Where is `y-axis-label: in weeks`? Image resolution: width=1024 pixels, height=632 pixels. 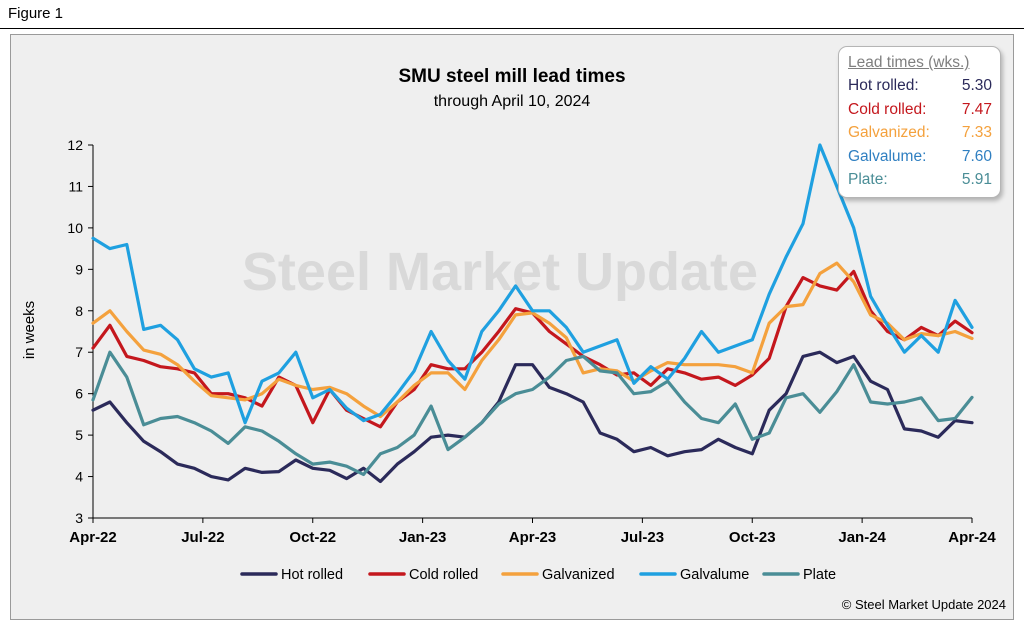
y-axis-label: in weeks is located at coordinates (29, 330).